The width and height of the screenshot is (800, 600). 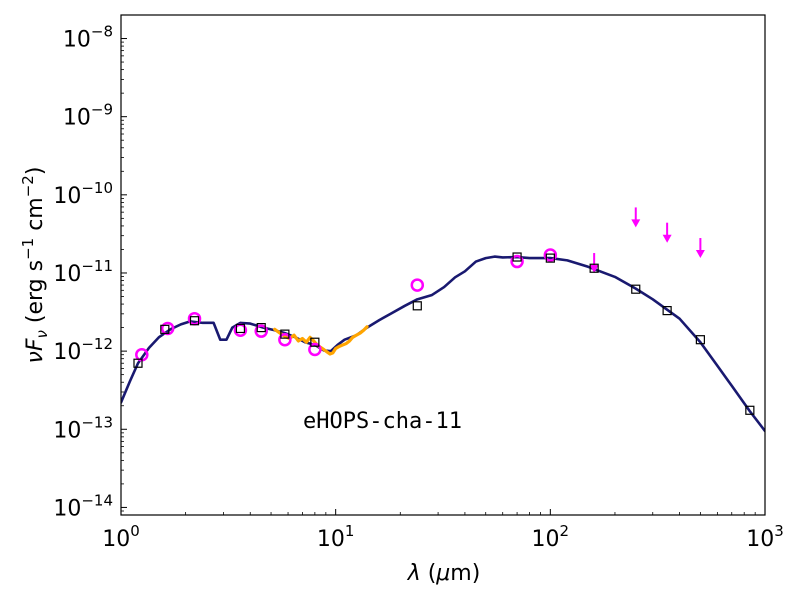 I want to click on y-tick-label: 10⁻¹², so click(x=83, y=350).